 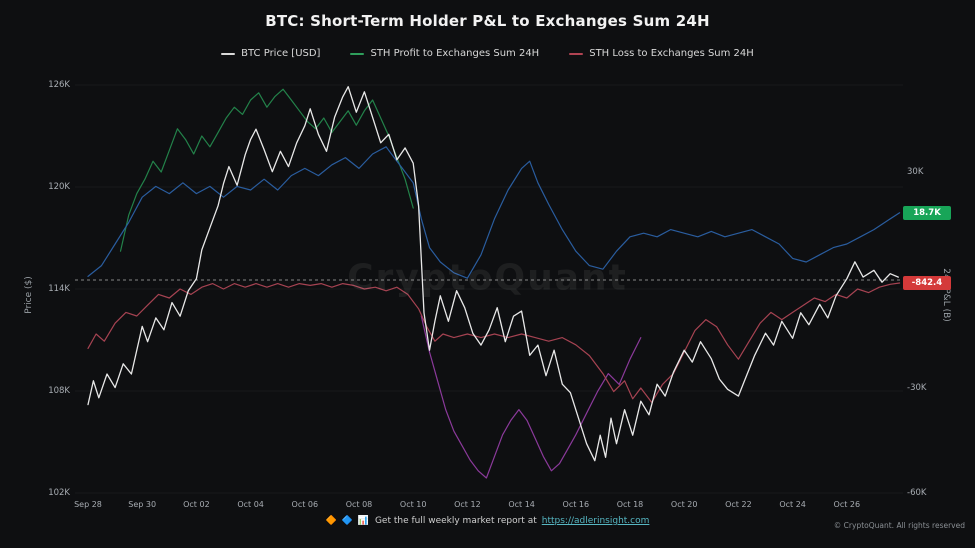 What do you see at coordinates (59, 187) in the screenshot?
I see `left-axis-tick: 120K` at bounding box center [59, 187].